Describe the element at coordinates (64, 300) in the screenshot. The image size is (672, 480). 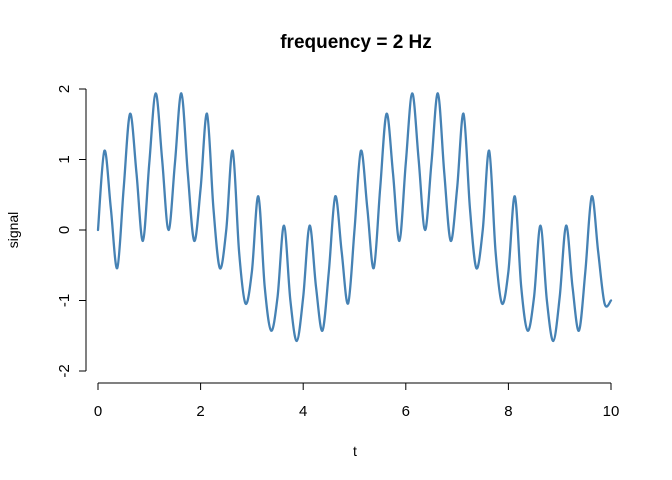
I see `y-tick-label: -1` at that location.